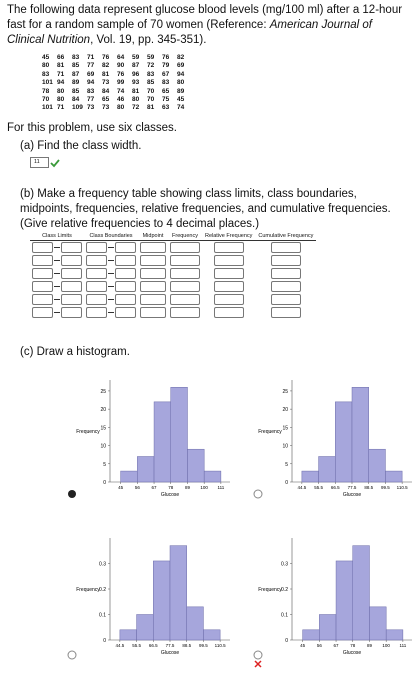 This screenshot has height=700, width=418. I want to click on data-value: 83, so click(76, 57).